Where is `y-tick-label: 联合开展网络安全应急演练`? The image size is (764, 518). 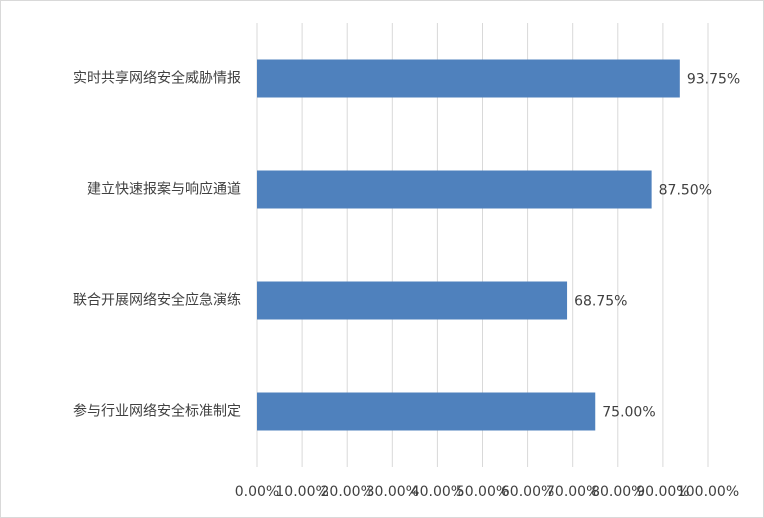
y-tick-label: 联合开展网络安全应急演练 is located at coordinates (157, 300).